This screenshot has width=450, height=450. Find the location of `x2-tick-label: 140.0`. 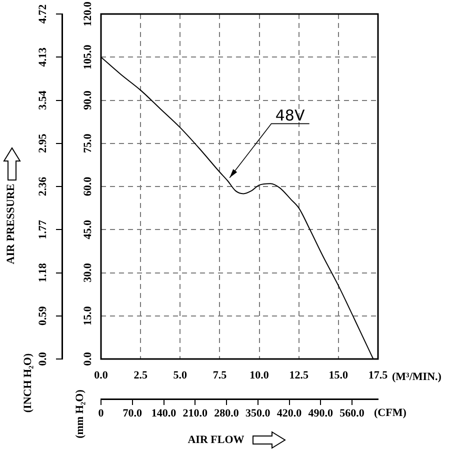

x2-tick-label: 140.0 is located at coordinates (164, 413).